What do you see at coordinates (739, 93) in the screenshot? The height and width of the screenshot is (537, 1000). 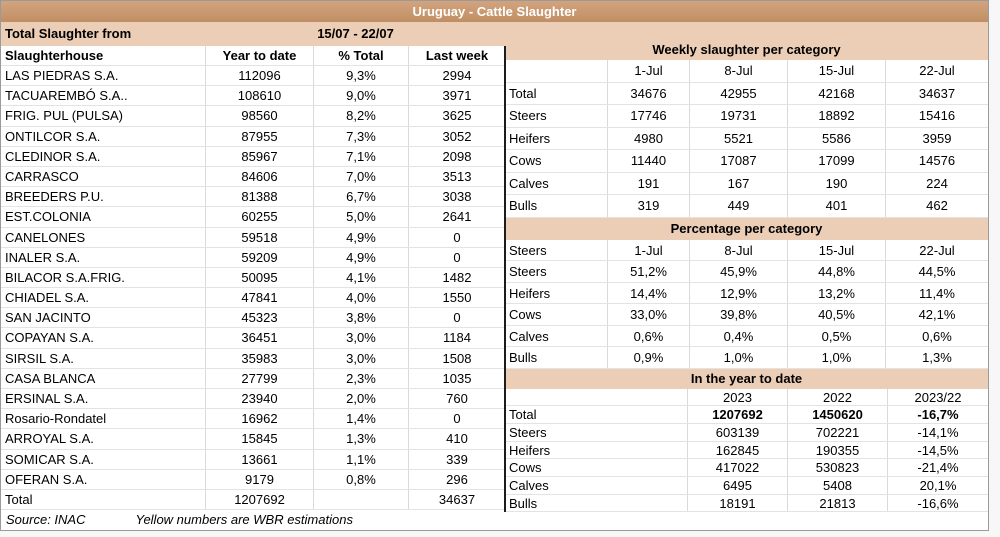 I see `weekly-row-cell: 42955` at bounding box center [739, 93].